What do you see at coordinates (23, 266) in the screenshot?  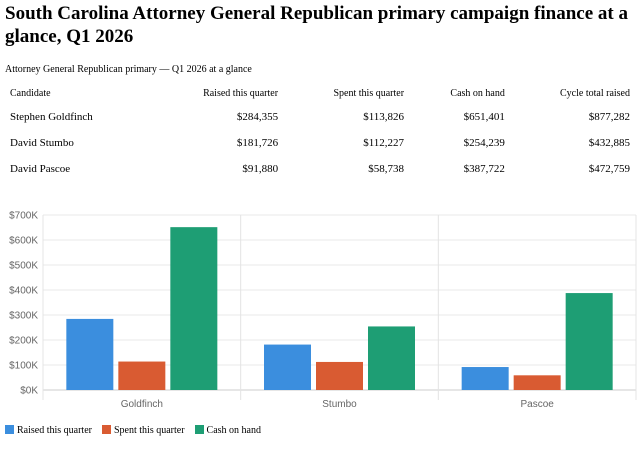 I see `y-tick-label: $500K` at bounding box center [23, 266].